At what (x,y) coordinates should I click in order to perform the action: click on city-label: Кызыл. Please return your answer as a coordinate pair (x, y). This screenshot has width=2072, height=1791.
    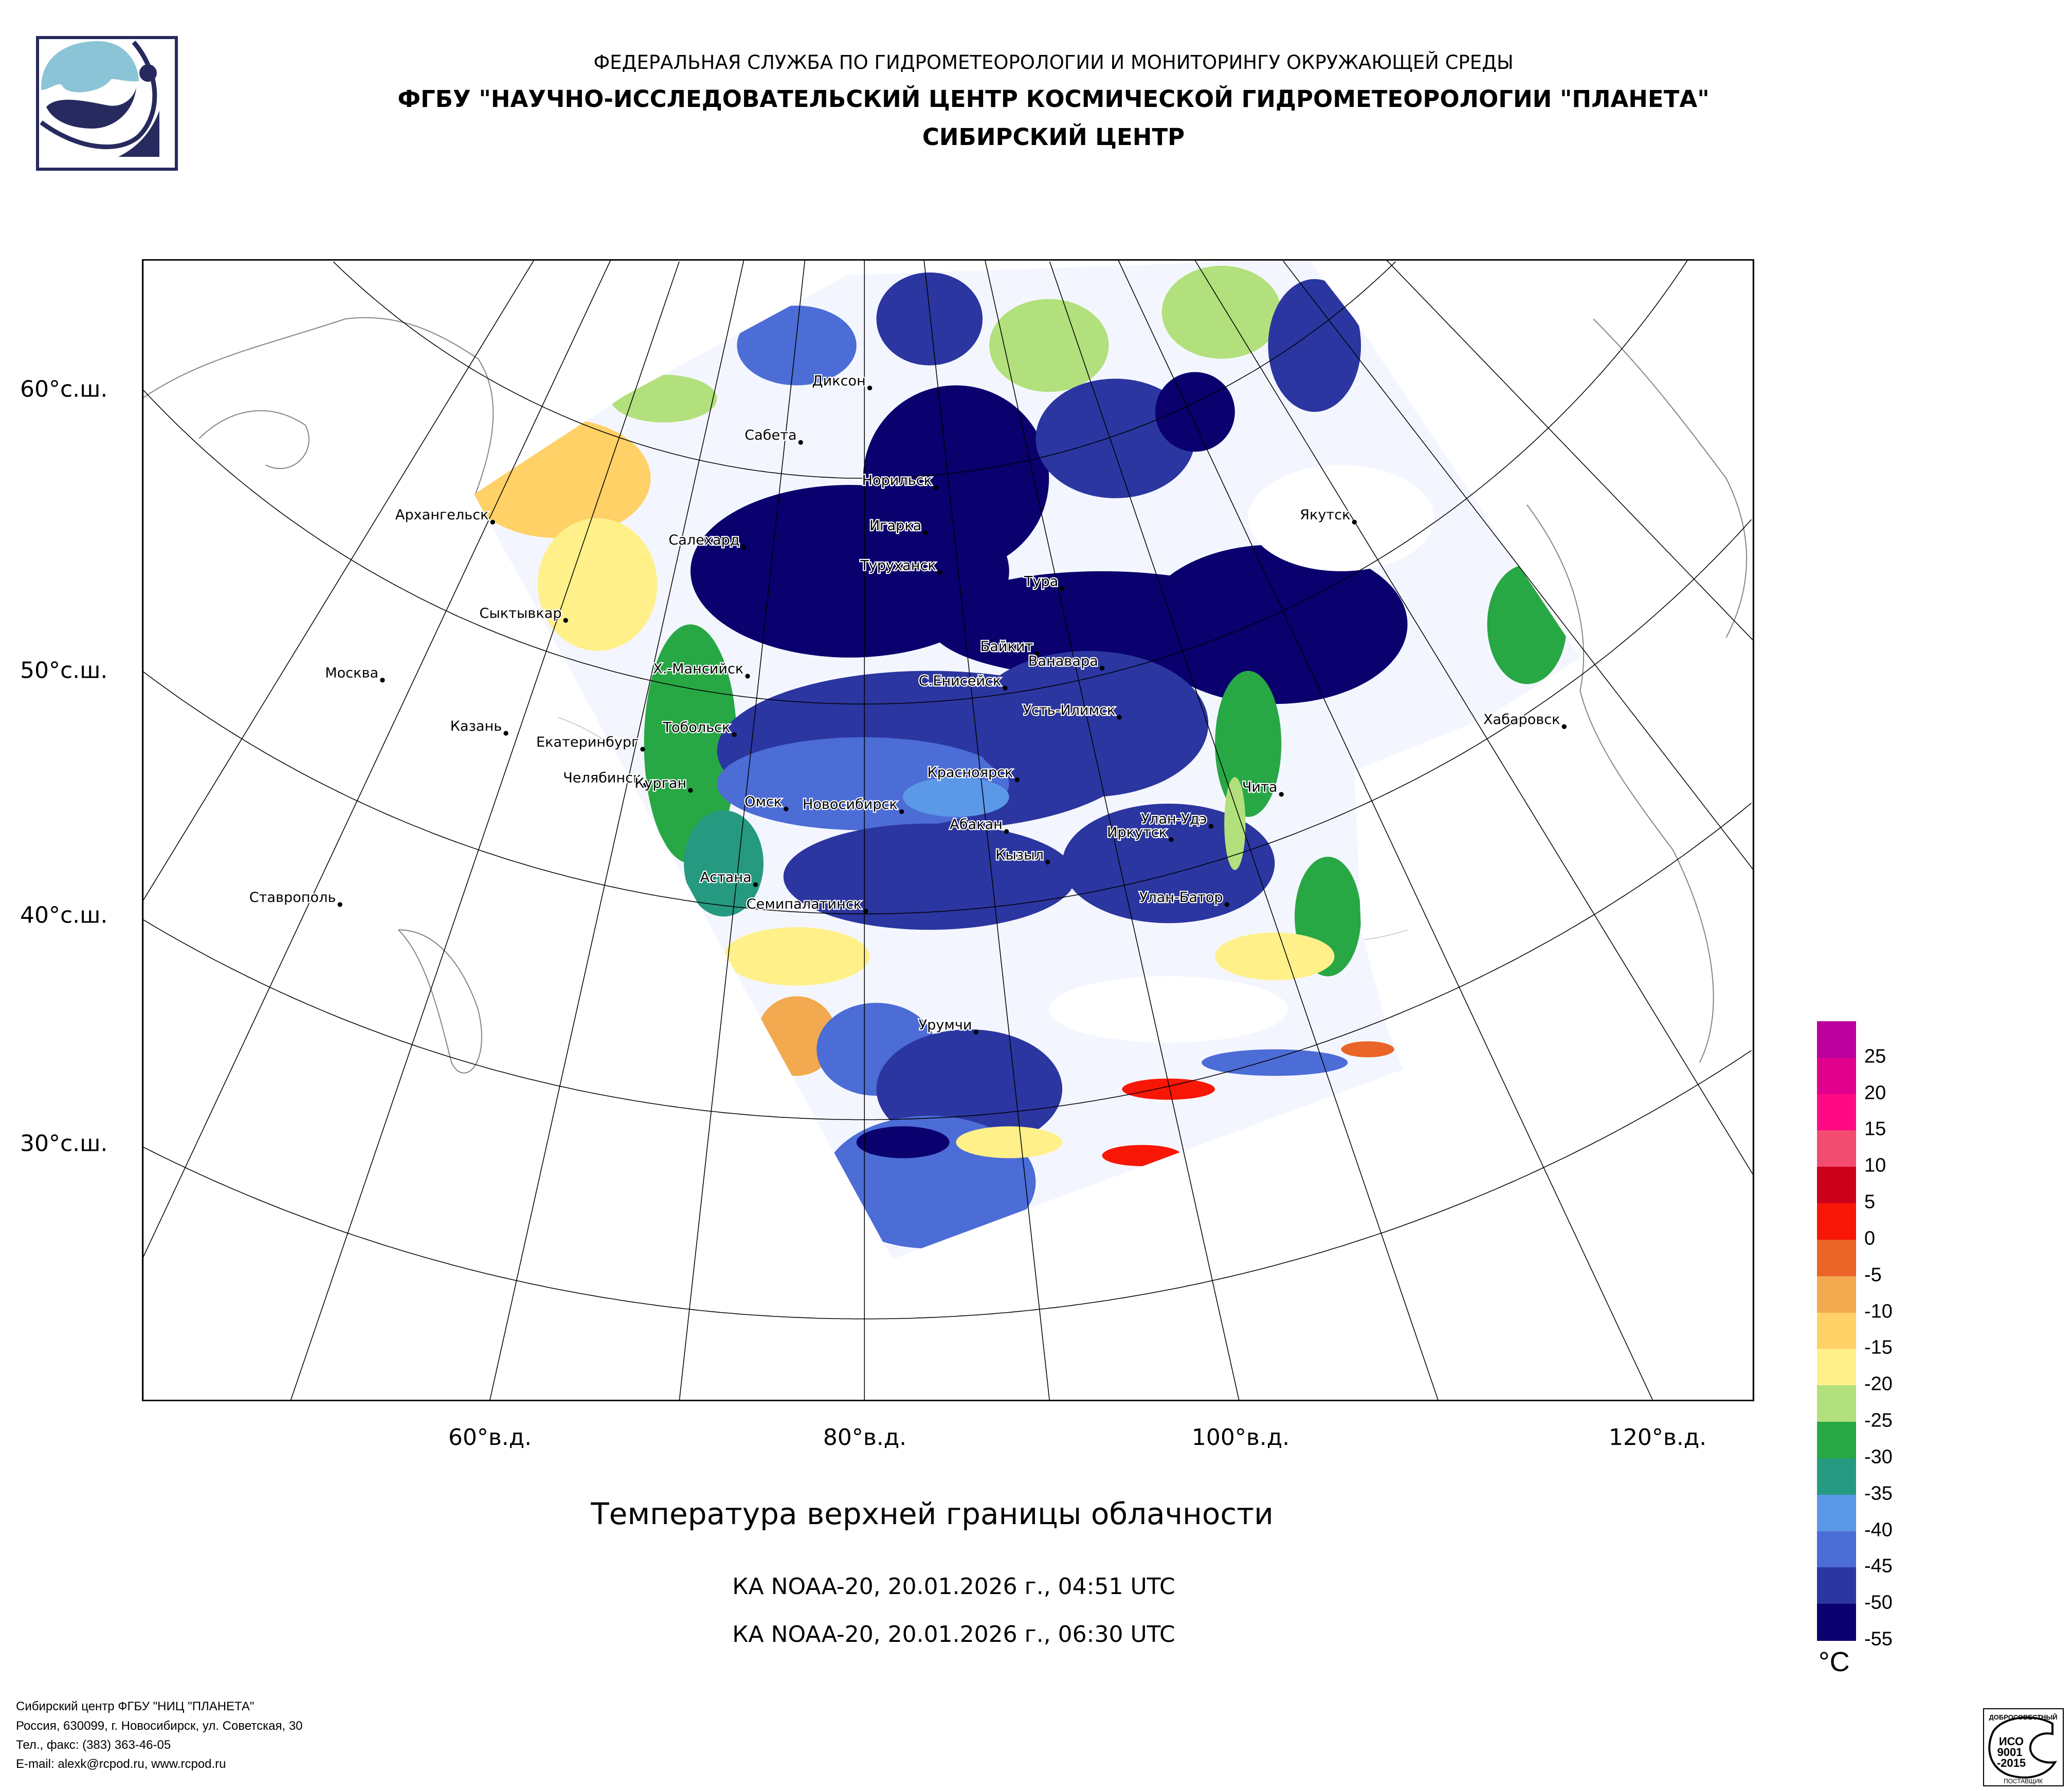
    Looking at the image, I should click on (1019, 855).